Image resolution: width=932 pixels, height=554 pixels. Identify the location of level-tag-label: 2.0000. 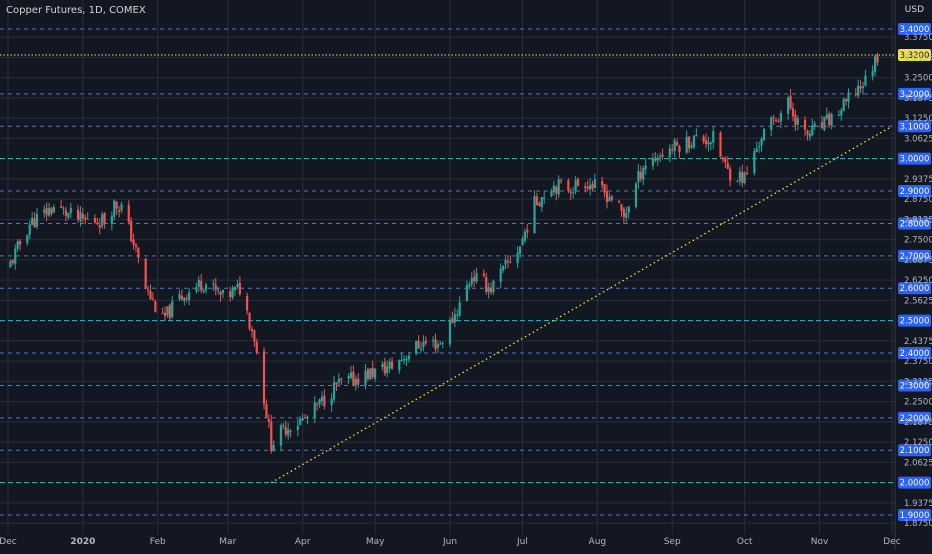
(915, 484).